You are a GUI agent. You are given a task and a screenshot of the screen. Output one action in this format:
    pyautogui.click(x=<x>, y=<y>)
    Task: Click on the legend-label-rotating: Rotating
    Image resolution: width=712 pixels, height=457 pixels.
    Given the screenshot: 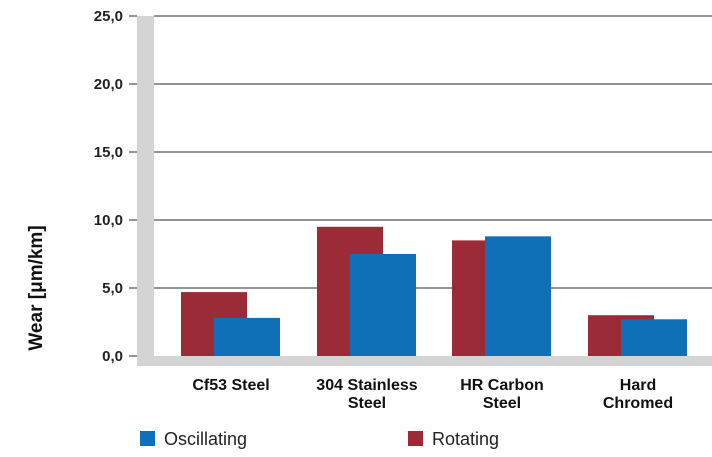 What is the action you would take?
    pyautogui.click(x=465, y=439)
    